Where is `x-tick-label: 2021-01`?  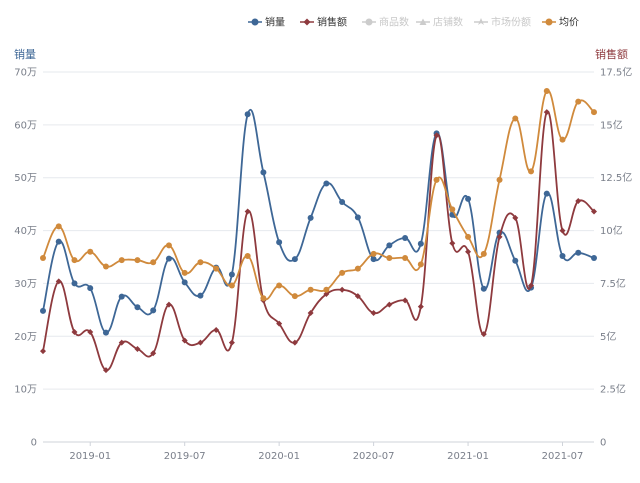
x-tick-label: 2021-01 is located at coordinates (468, 456).